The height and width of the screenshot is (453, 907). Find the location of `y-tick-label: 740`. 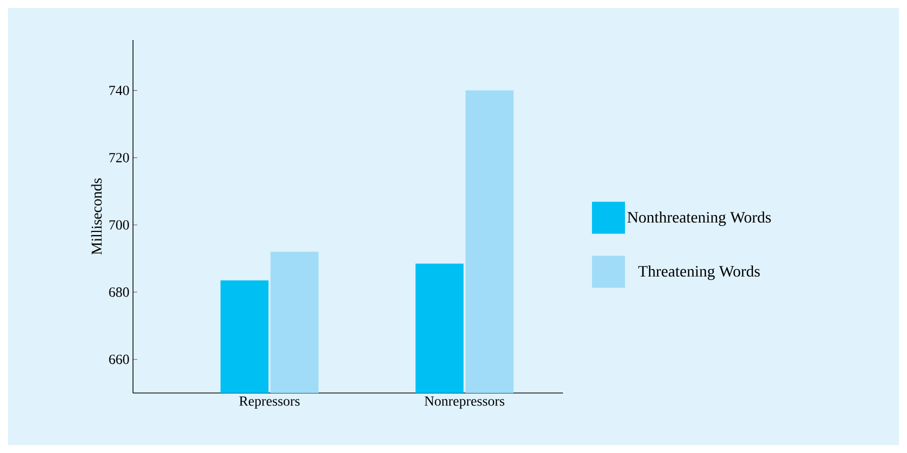

y-tick-label: 740 is located at coordinates (119, 91).